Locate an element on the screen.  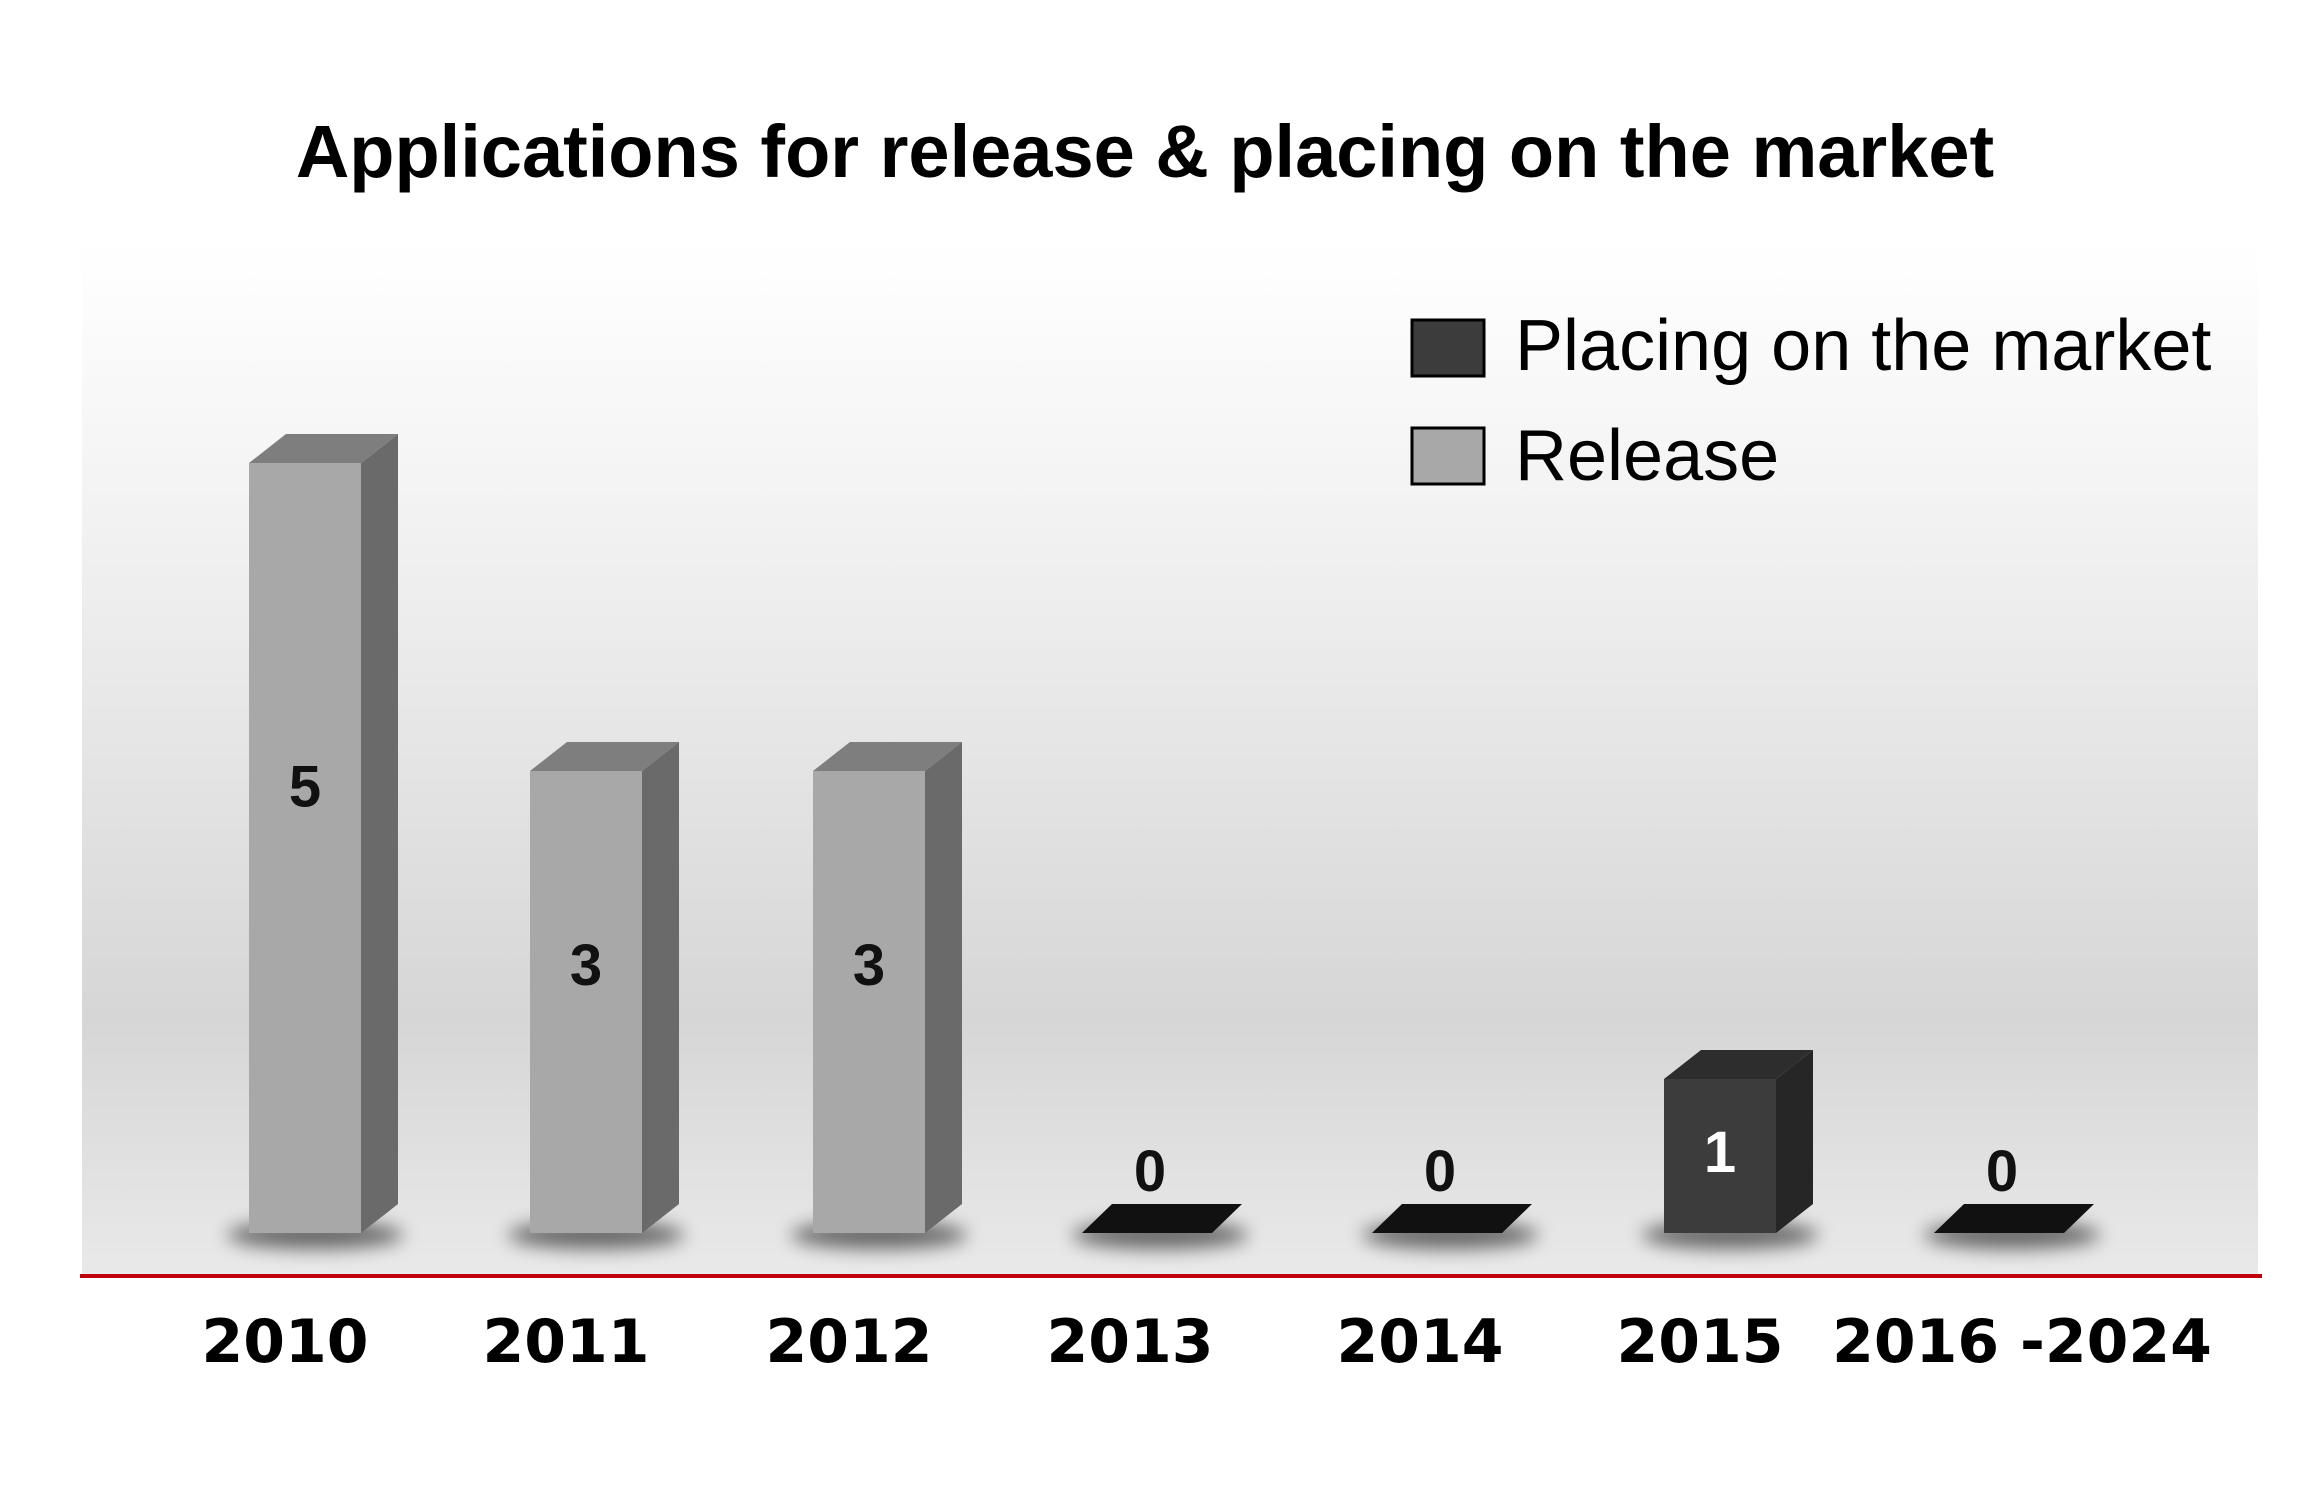
tick-label: 2012 is located at coordinates (849, 1342).